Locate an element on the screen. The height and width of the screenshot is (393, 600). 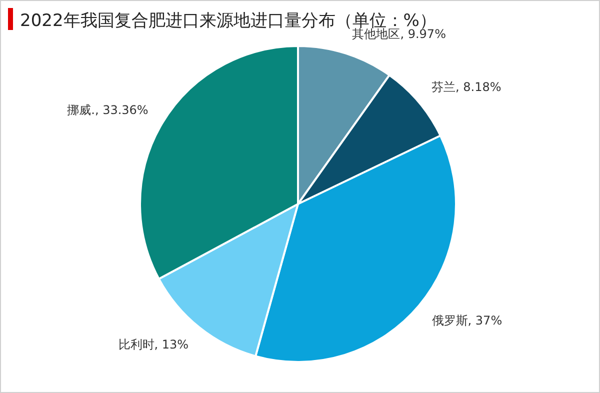
slice-label: 俄罗斯, 37% is located at coordinates (467, 321).